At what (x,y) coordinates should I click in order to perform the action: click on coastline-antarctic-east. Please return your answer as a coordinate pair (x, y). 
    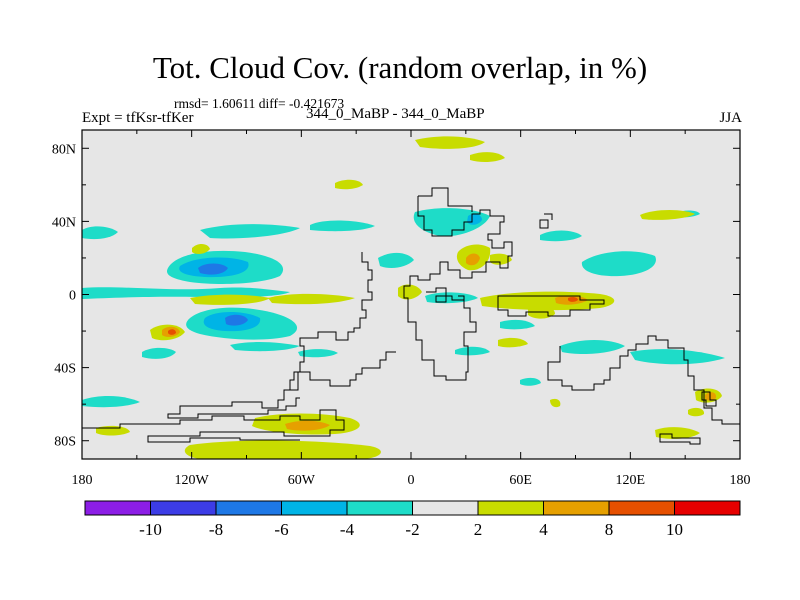
    Looking at the image, I should click on (680, 439).